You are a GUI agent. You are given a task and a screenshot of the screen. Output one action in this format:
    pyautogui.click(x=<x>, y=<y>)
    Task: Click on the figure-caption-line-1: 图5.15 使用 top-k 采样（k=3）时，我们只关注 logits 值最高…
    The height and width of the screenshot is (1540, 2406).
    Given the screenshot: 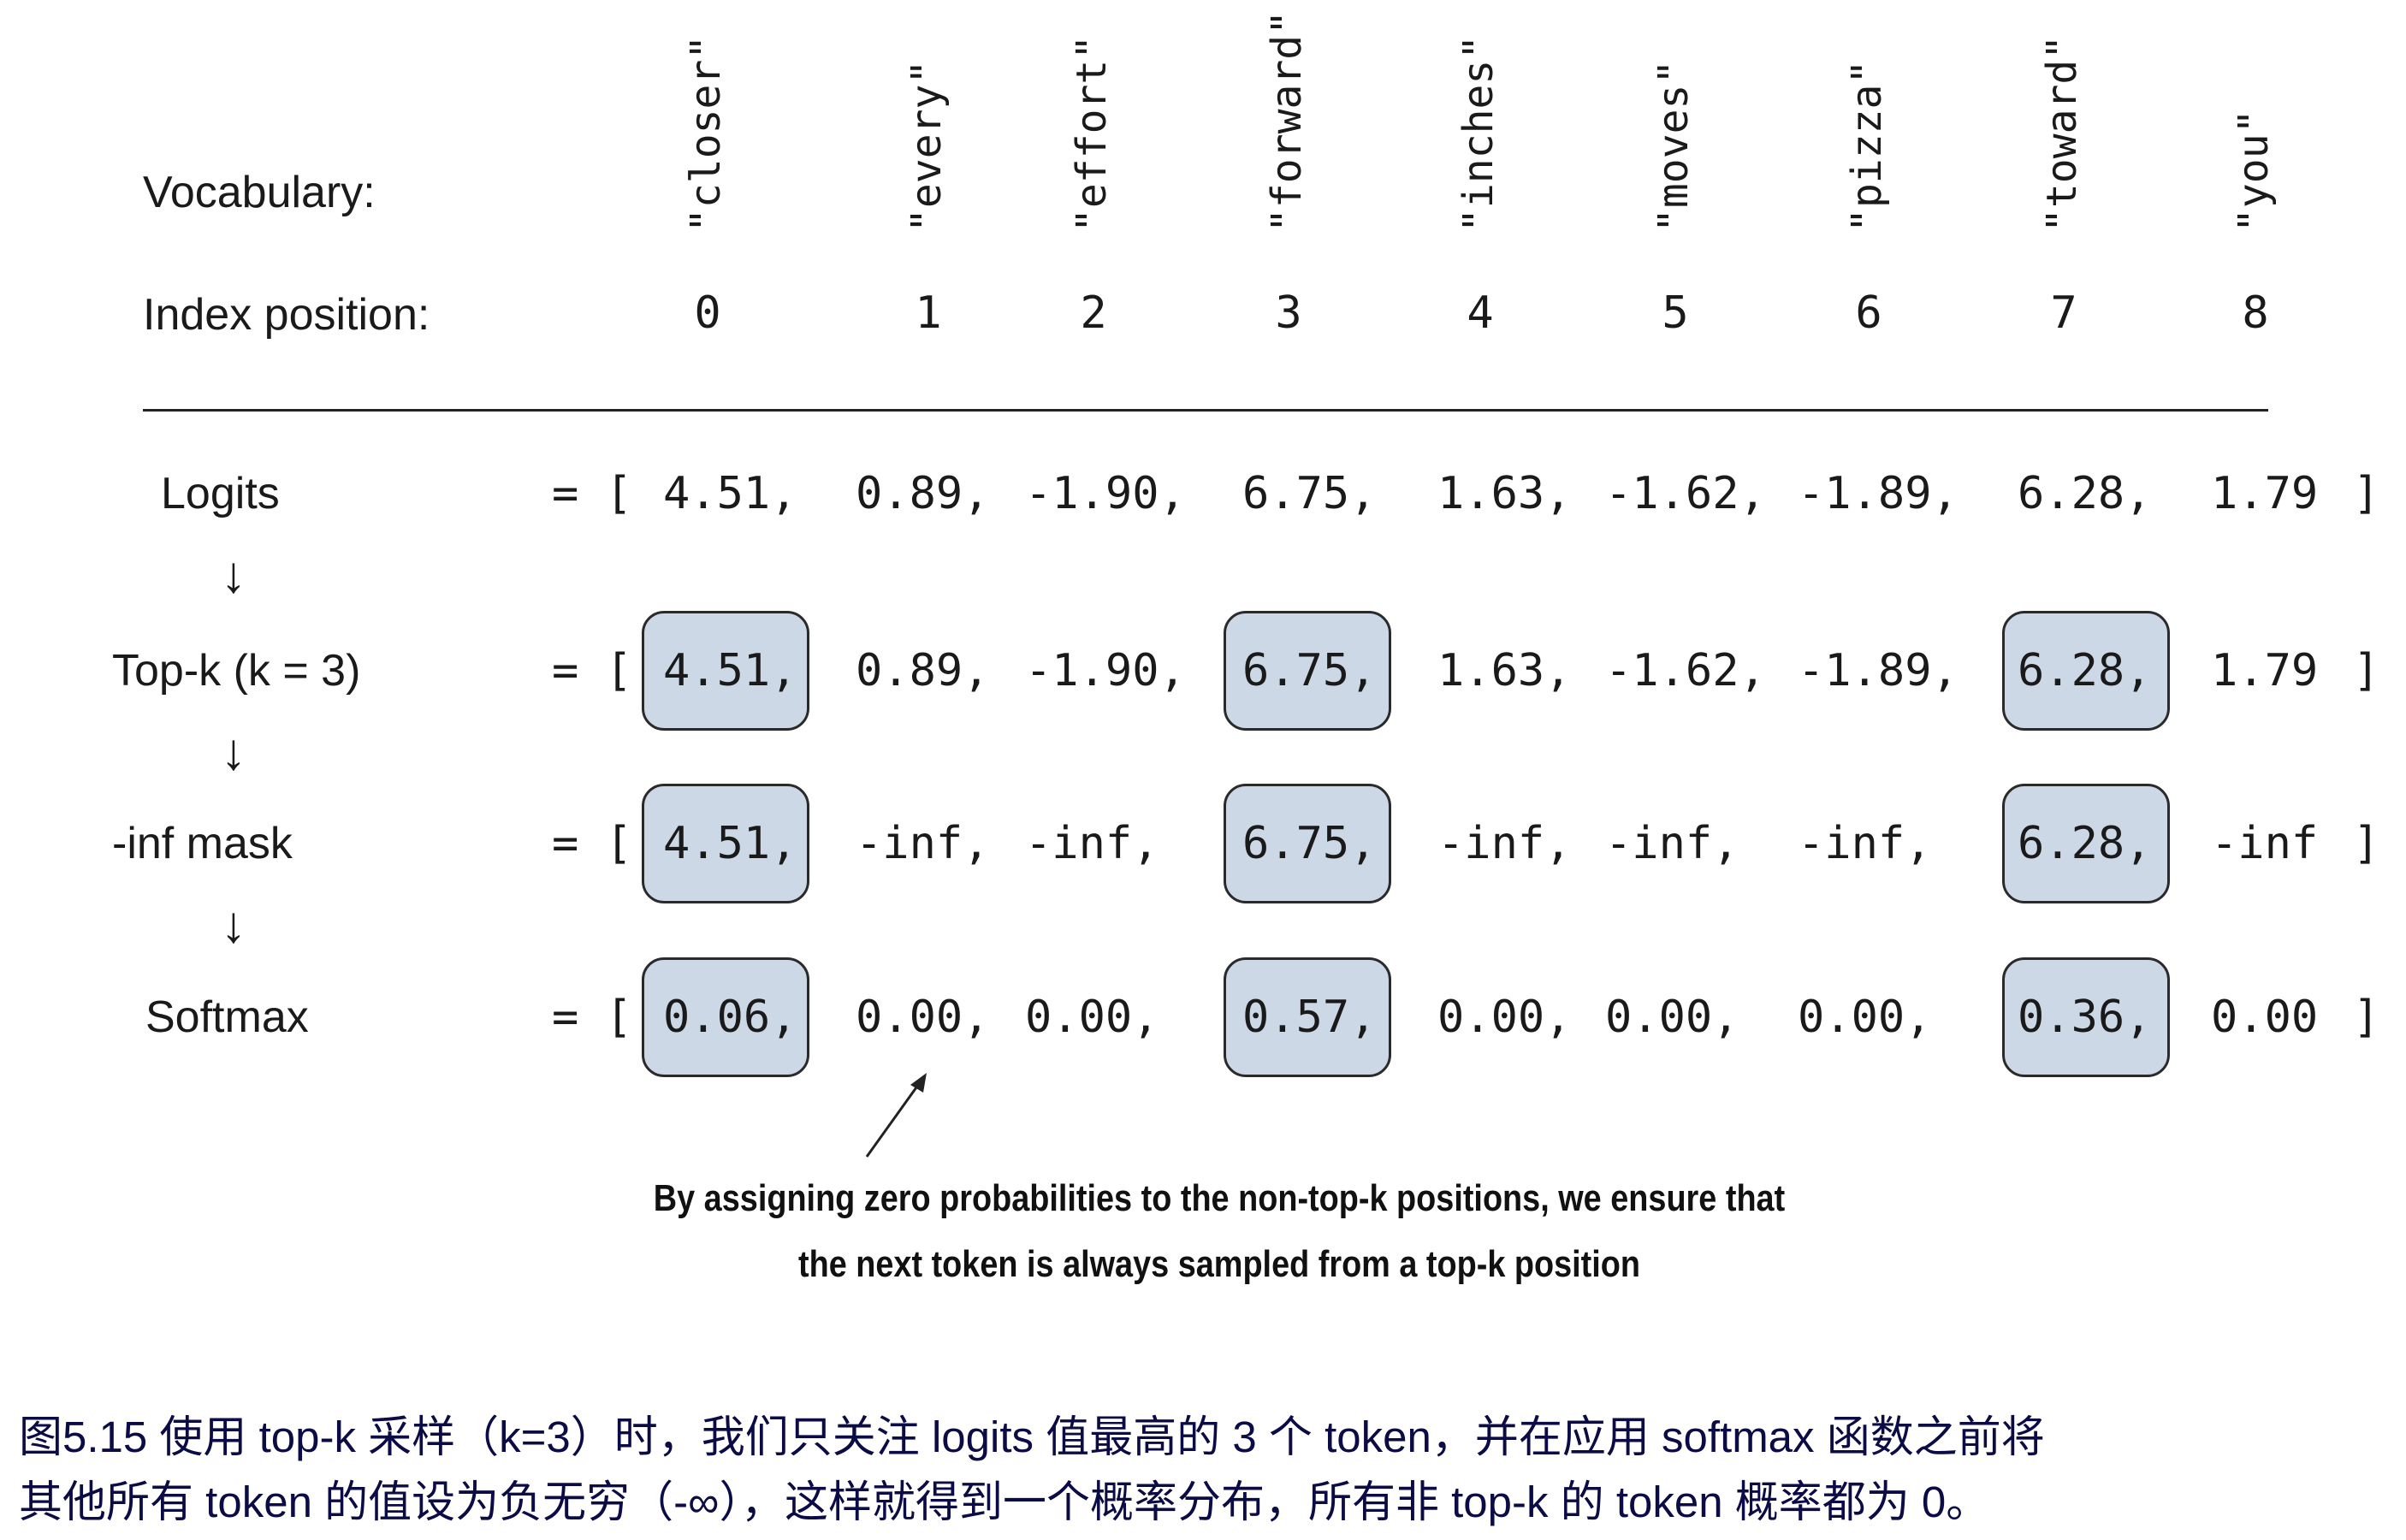 What is the action you would take?
    pyautogui.click(x=1032, y=1437)
    